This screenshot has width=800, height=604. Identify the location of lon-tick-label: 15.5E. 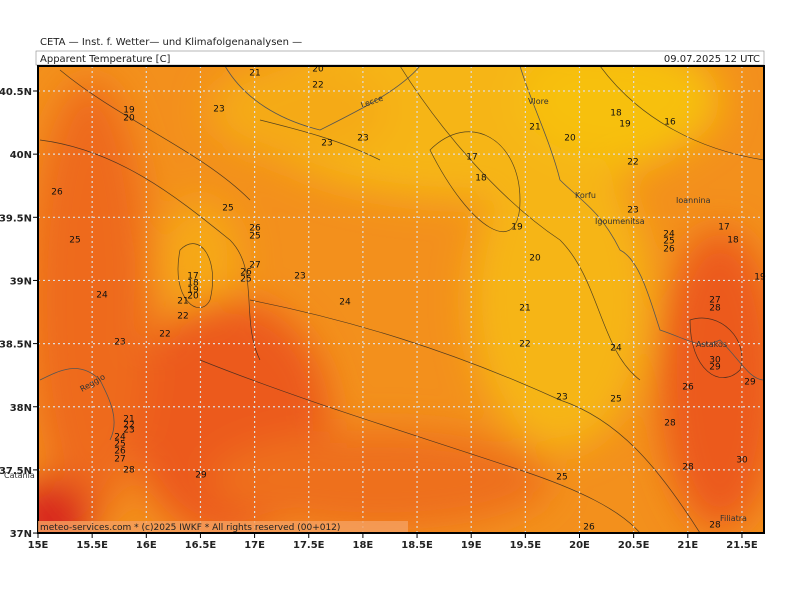
(92, 545).